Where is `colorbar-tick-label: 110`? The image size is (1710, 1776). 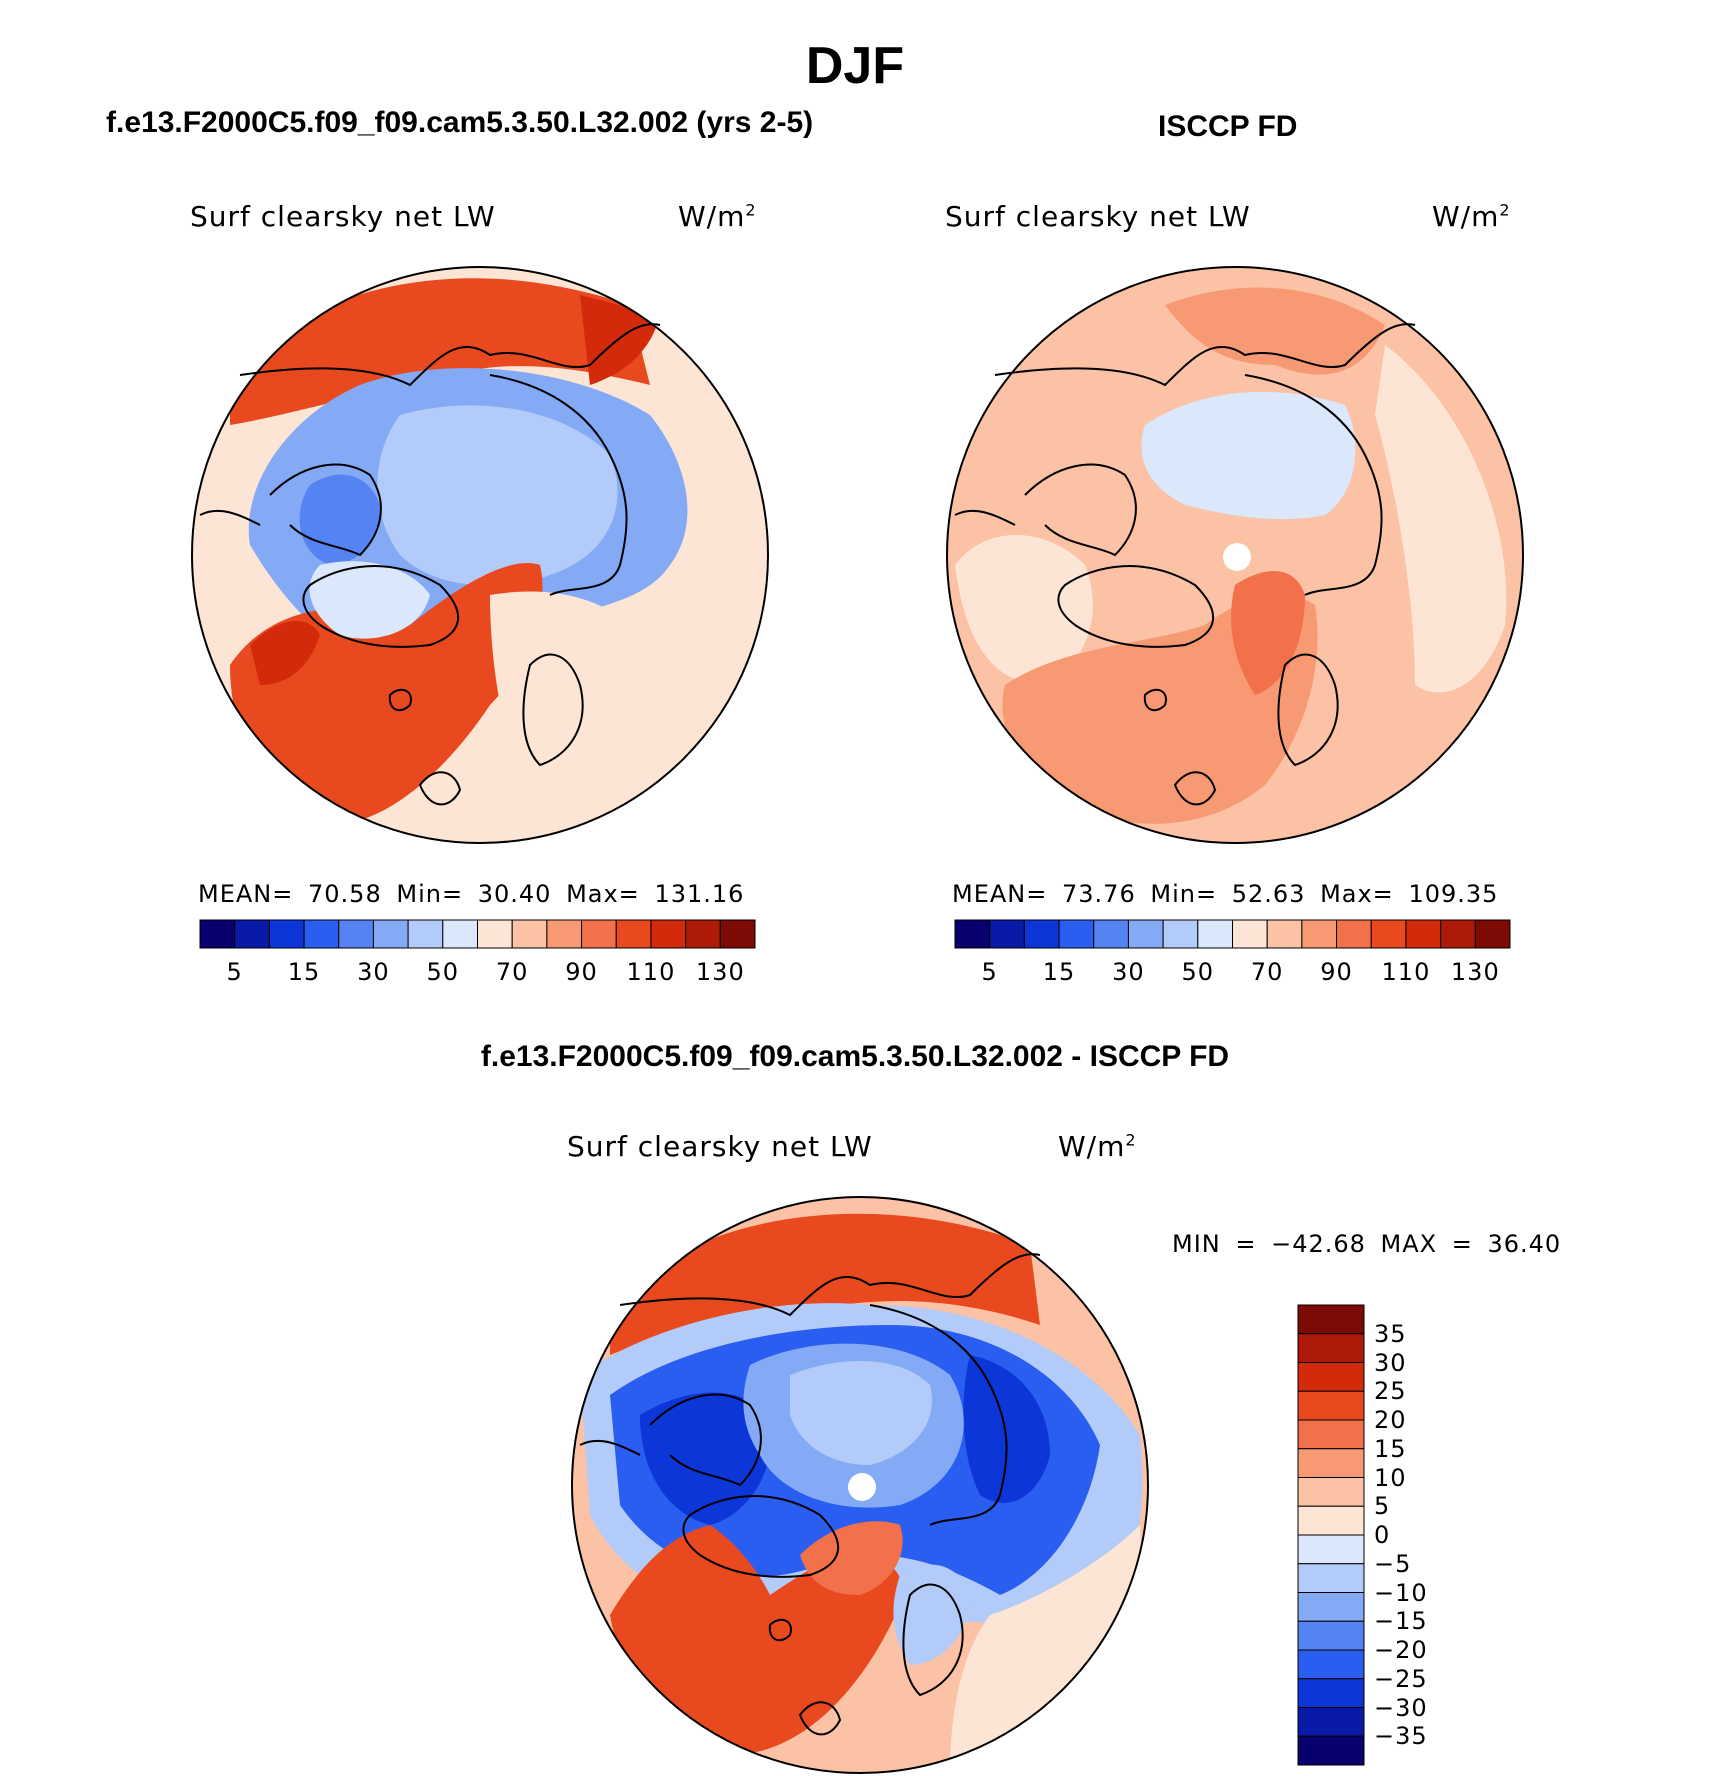 colorbar-tick-label: 110 is located at coordinates (1406, 972).